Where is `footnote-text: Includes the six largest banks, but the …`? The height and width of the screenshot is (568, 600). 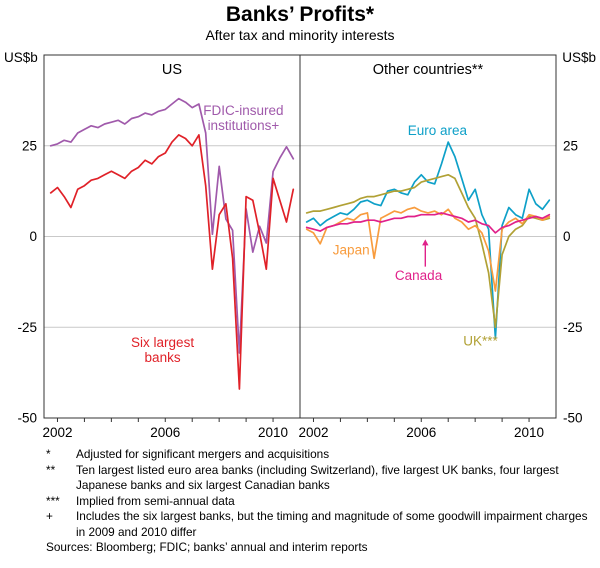
footnote-text: Includes the six largest banks, but the … is located at coordinates (332, 524).